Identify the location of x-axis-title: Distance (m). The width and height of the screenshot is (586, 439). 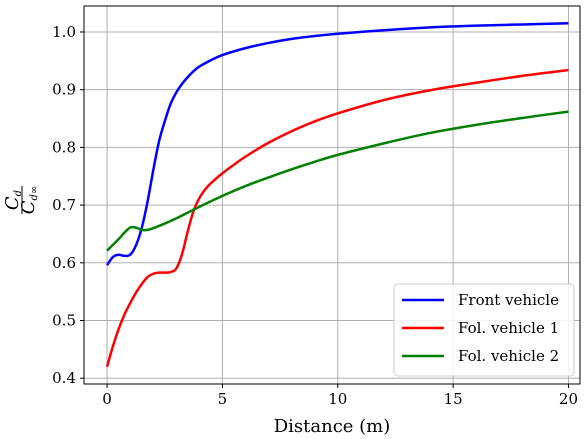
(332, 426).